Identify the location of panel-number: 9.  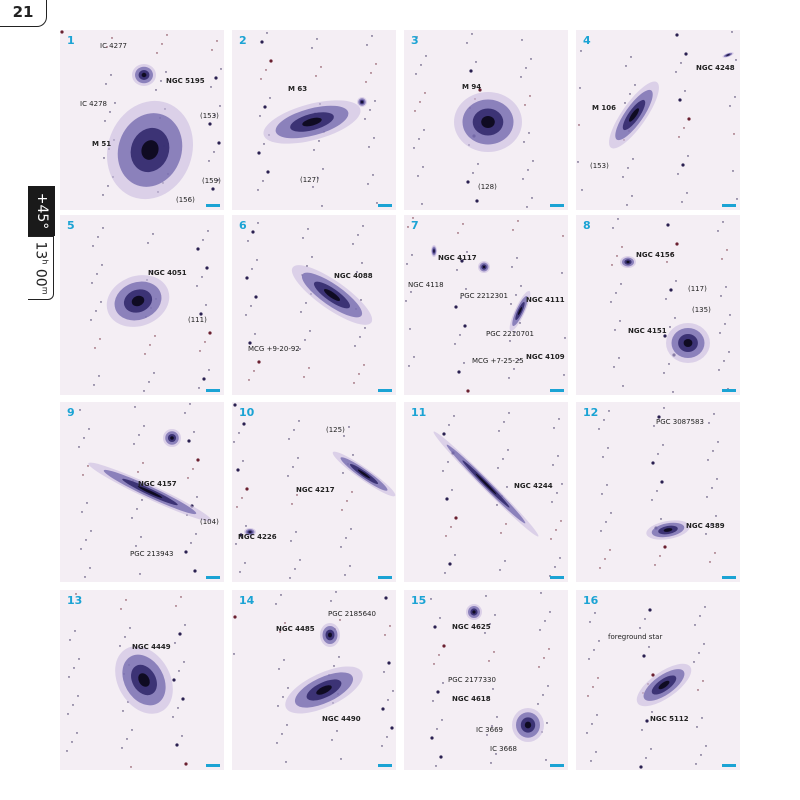
(71, 412).